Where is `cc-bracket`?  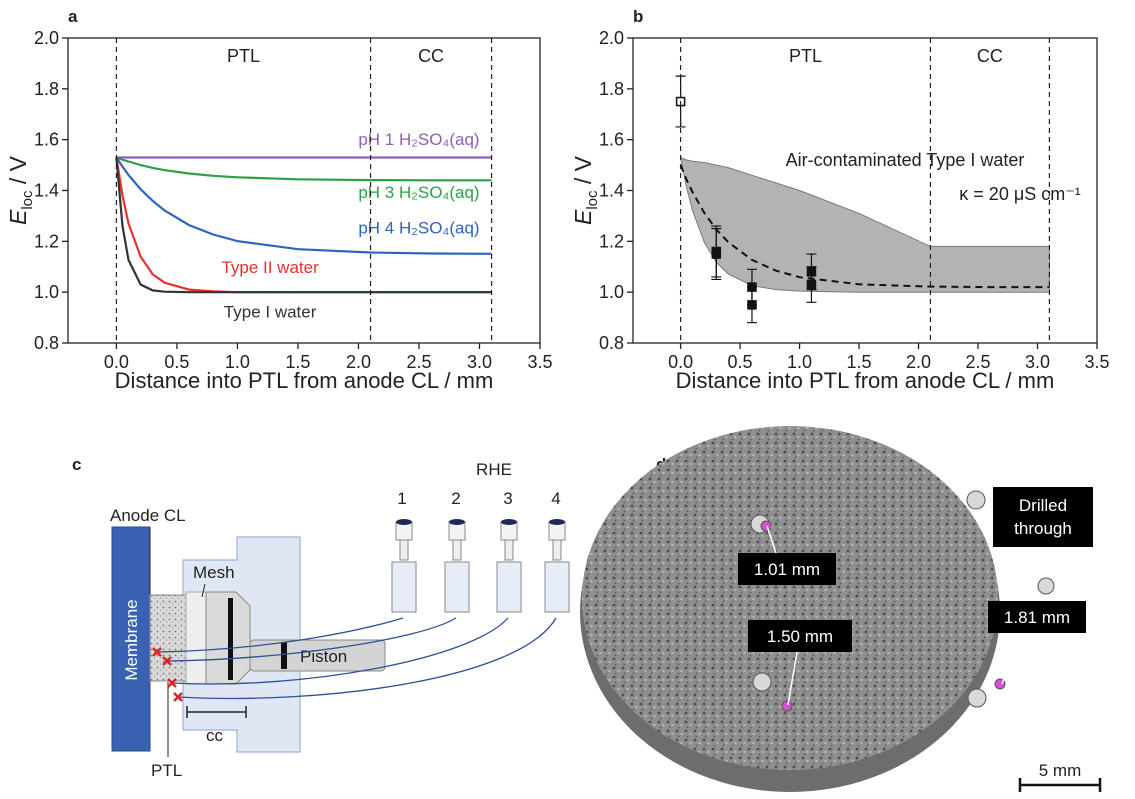 cc-bracket is located at coordinates (216, 712).